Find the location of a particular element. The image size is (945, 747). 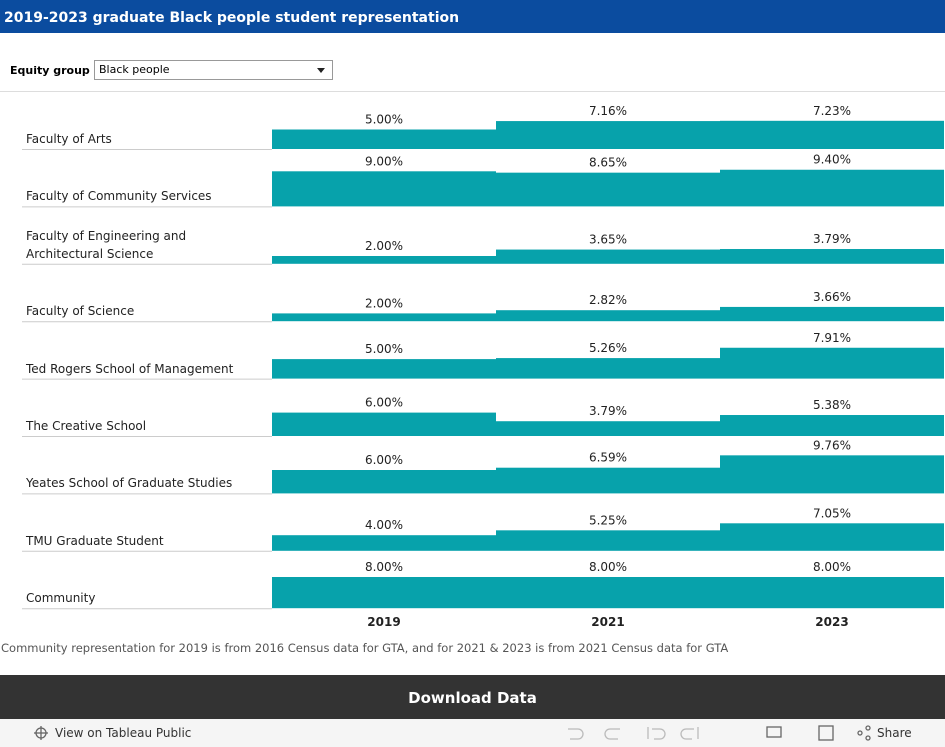

toolbar: View on Tableau Public Share is located at coordinates (472, 733).